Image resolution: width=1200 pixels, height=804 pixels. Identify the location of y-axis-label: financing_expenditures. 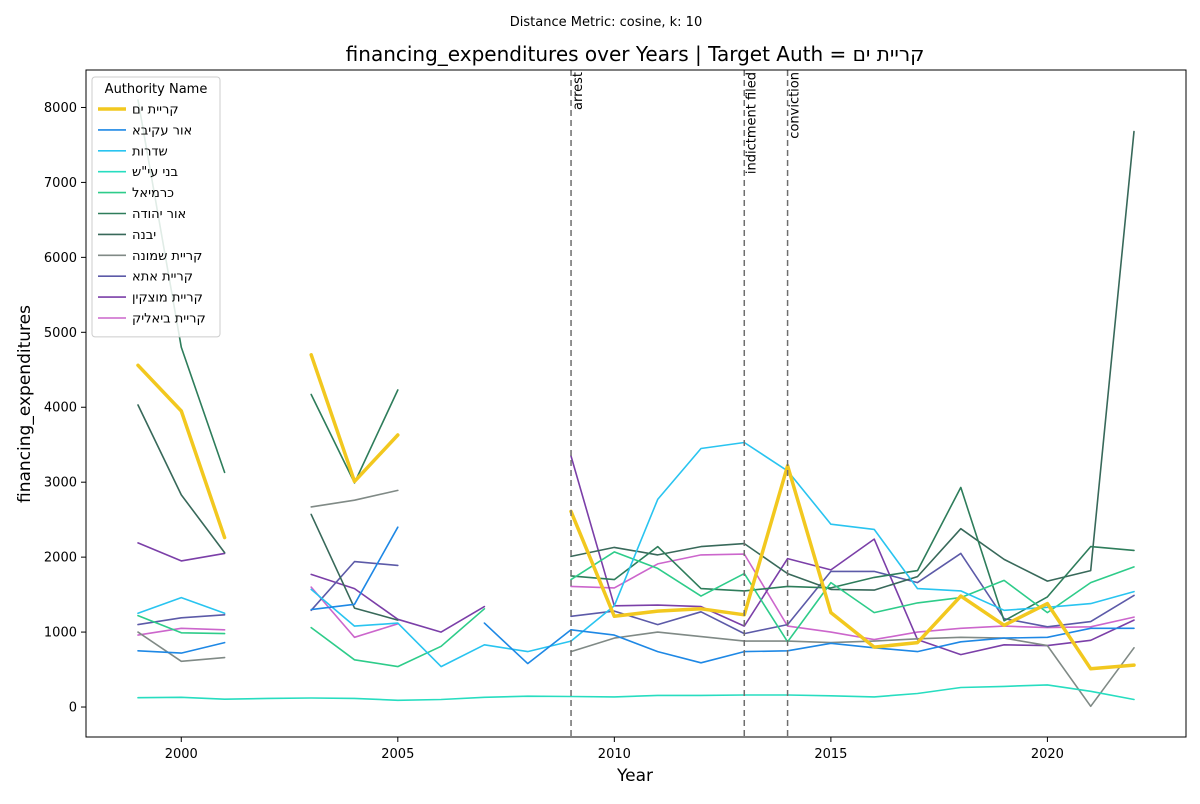
(25, 404).